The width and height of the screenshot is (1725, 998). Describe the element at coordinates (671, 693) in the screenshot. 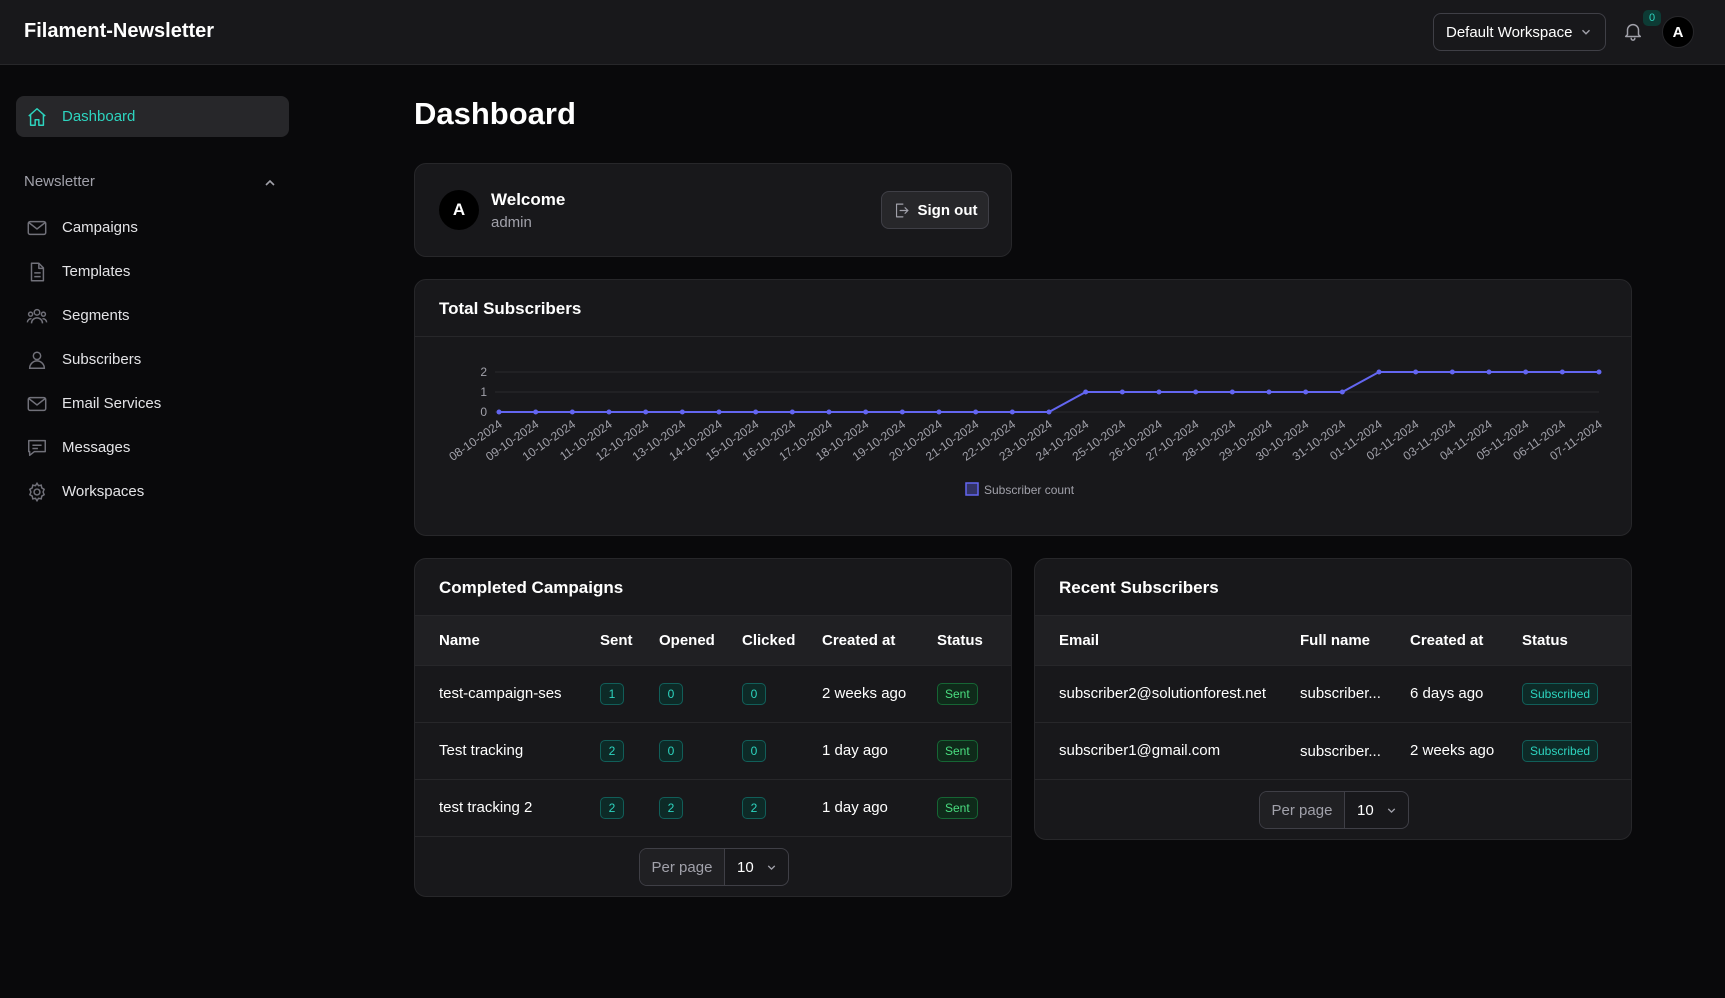

I see `opened-count-badge: 0` at that location.